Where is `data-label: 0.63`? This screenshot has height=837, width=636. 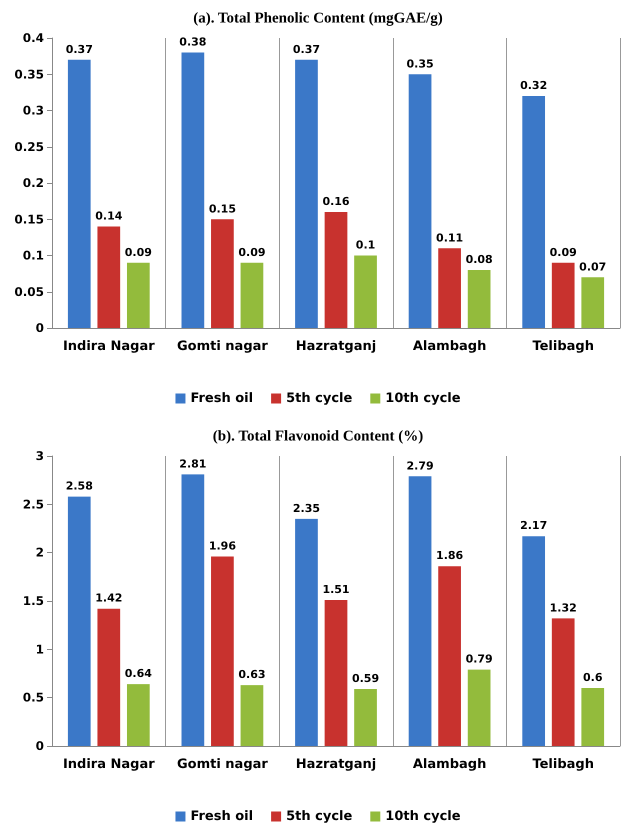
data-label: 0.63 is located at coordinates (252, 675).